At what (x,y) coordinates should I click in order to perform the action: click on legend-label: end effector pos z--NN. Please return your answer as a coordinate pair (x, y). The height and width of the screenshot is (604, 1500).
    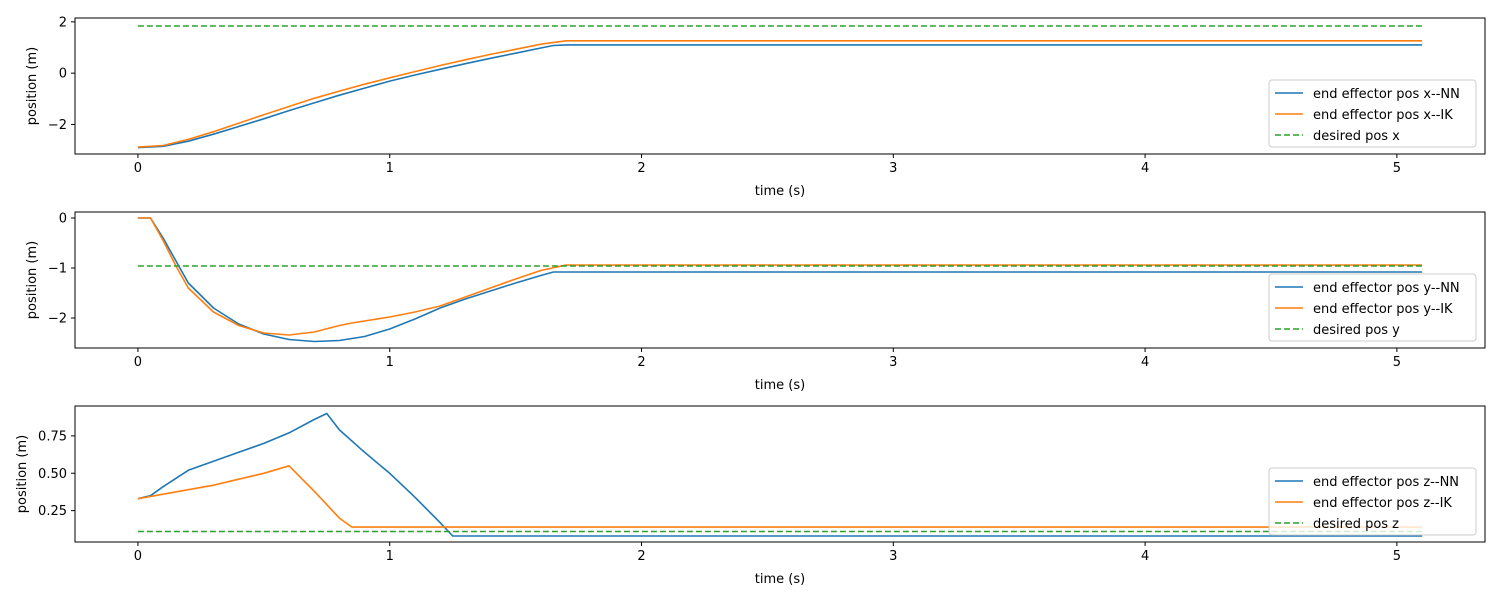
    Looking at the image, I should click on (1386, 482).